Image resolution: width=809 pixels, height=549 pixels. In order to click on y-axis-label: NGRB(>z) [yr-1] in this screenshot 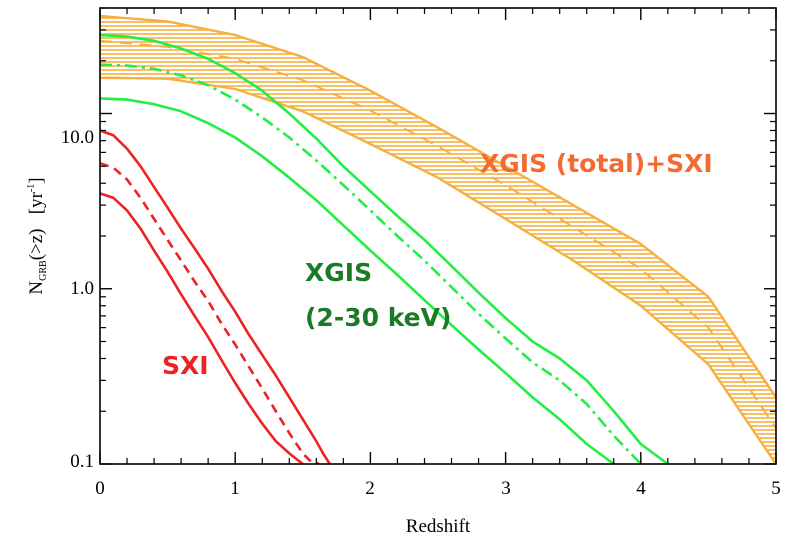, I will do `click(37, 235)`.